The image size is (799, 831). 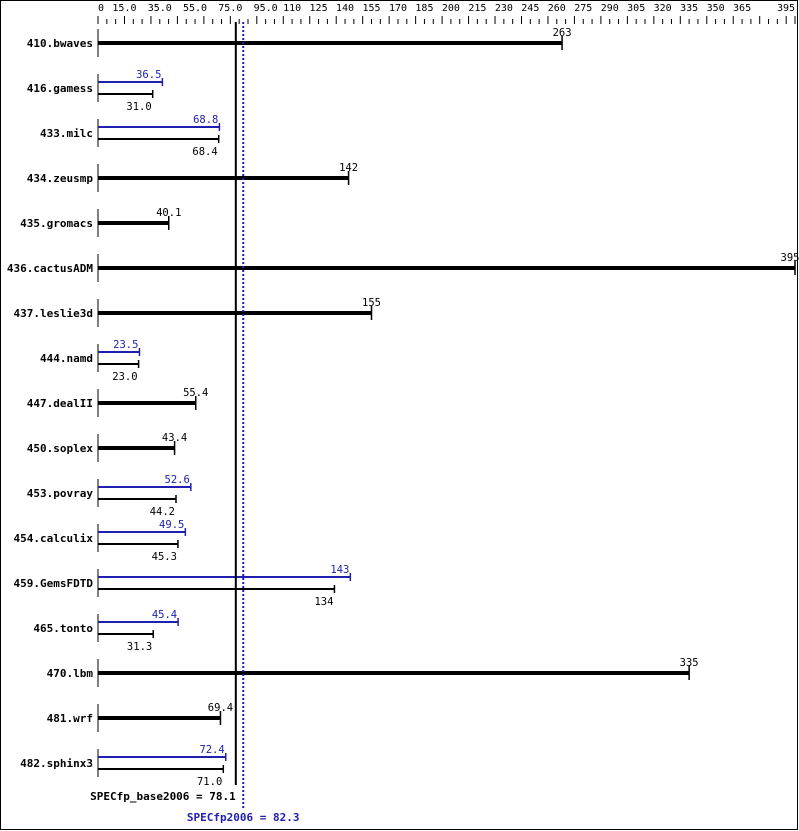 What do you see at coordinates (205, 120) in the screenshot?
I see `peak-value-label: 68.8` at bounding box center [205, 120].